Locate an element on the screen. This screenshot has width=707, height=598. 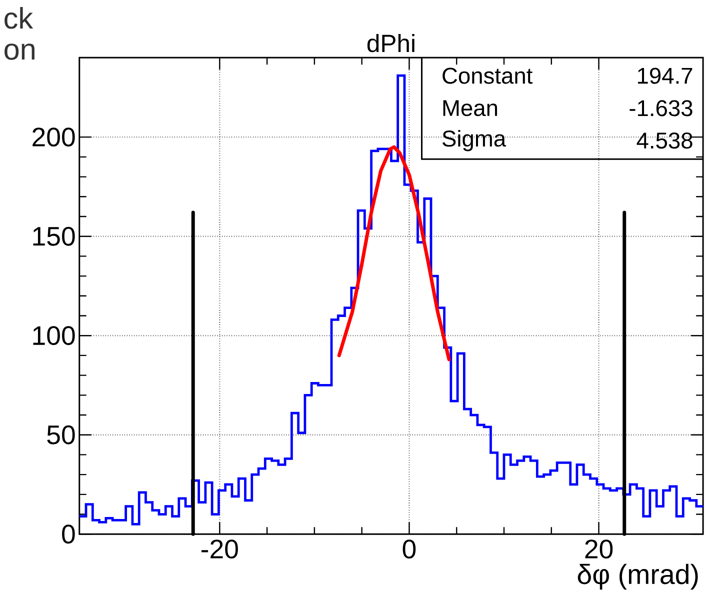
x-tick-label: 0 is located at coordinates (409, 549).